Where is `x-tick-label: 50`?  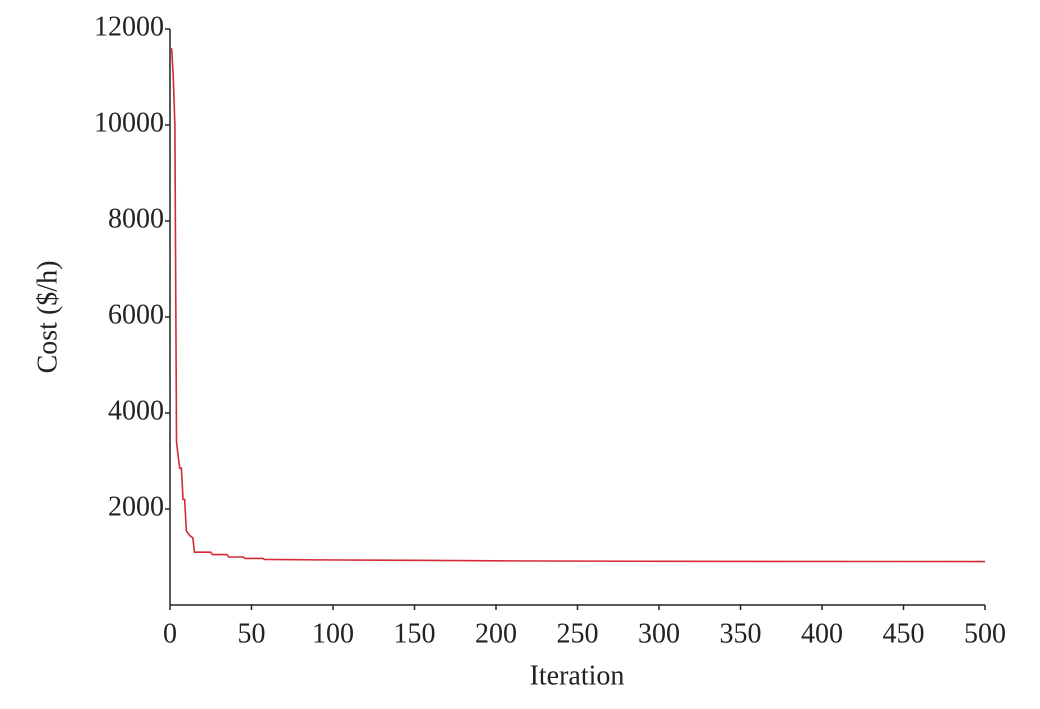 x-tick-label: 50 is located at coordinates (252, 633).